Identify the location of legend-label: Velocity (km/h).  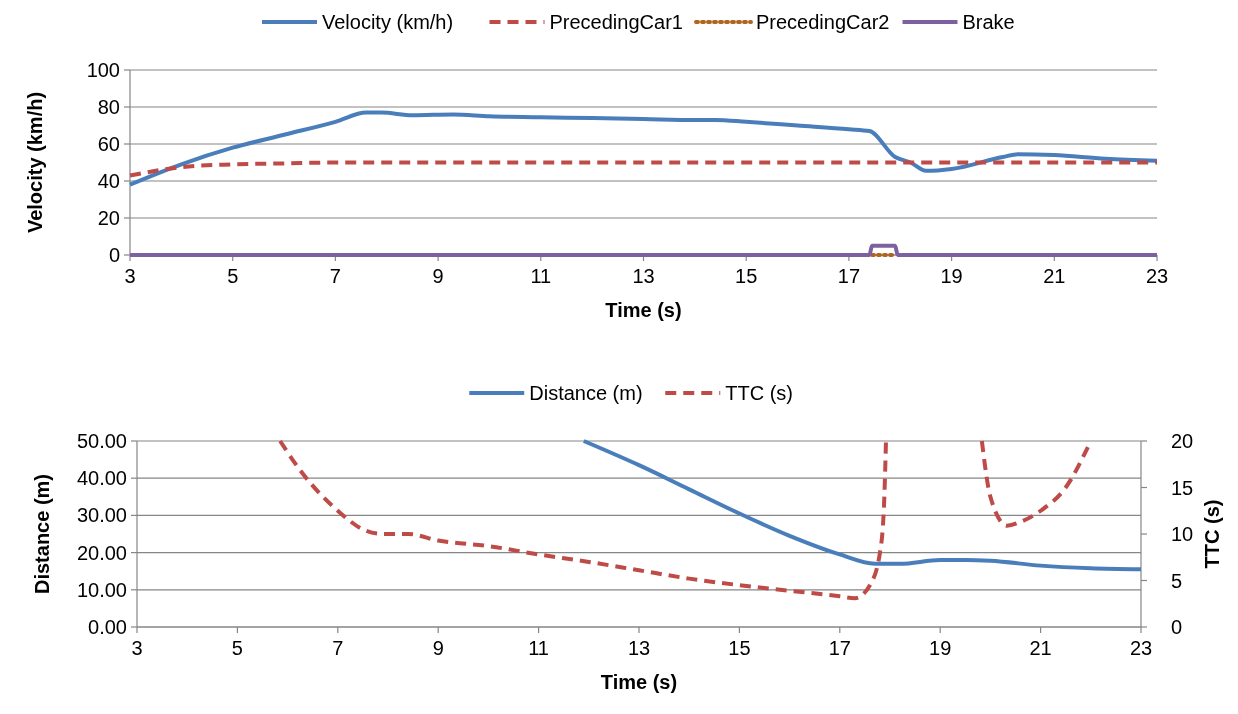
(388, 22).